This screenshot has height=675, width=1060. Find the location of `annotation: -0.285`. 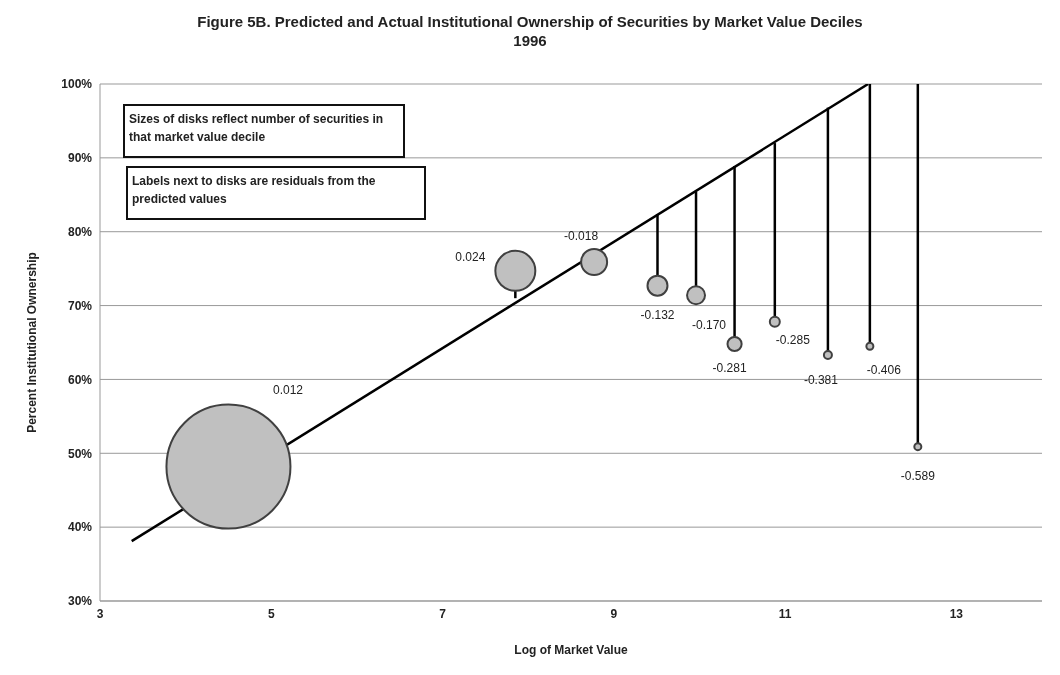

annotation: -0.285 is located at coordinates (792, 339).